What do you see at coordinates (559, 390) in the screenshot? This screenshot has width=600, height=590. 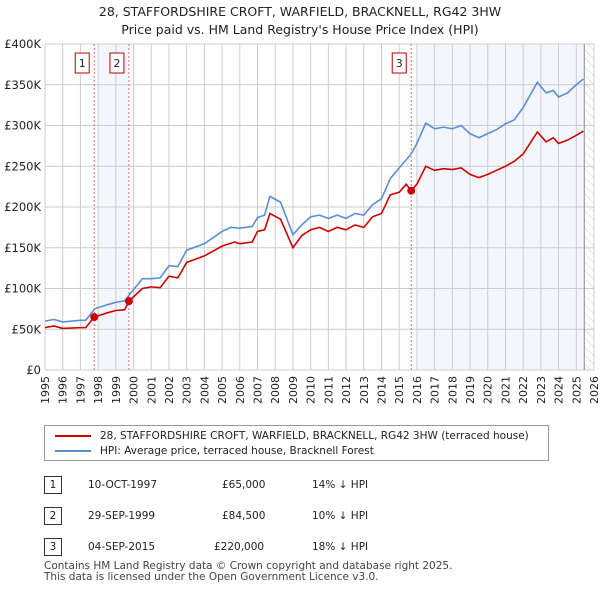 I see `x-tick-label: 2024` at bounding box center [559, 390].